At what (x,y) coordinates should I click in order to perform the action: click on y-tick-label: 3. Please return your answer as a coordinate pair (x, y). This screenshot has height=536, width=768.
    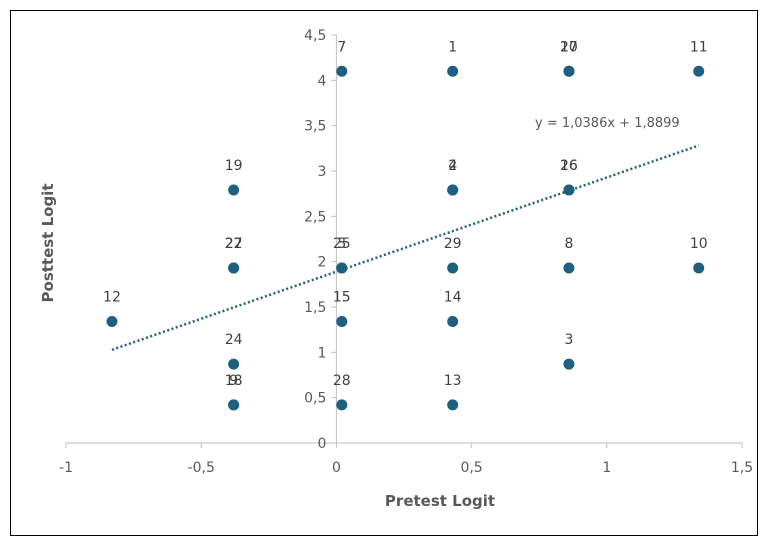
    Looking at the image, I should click on (321, 172).